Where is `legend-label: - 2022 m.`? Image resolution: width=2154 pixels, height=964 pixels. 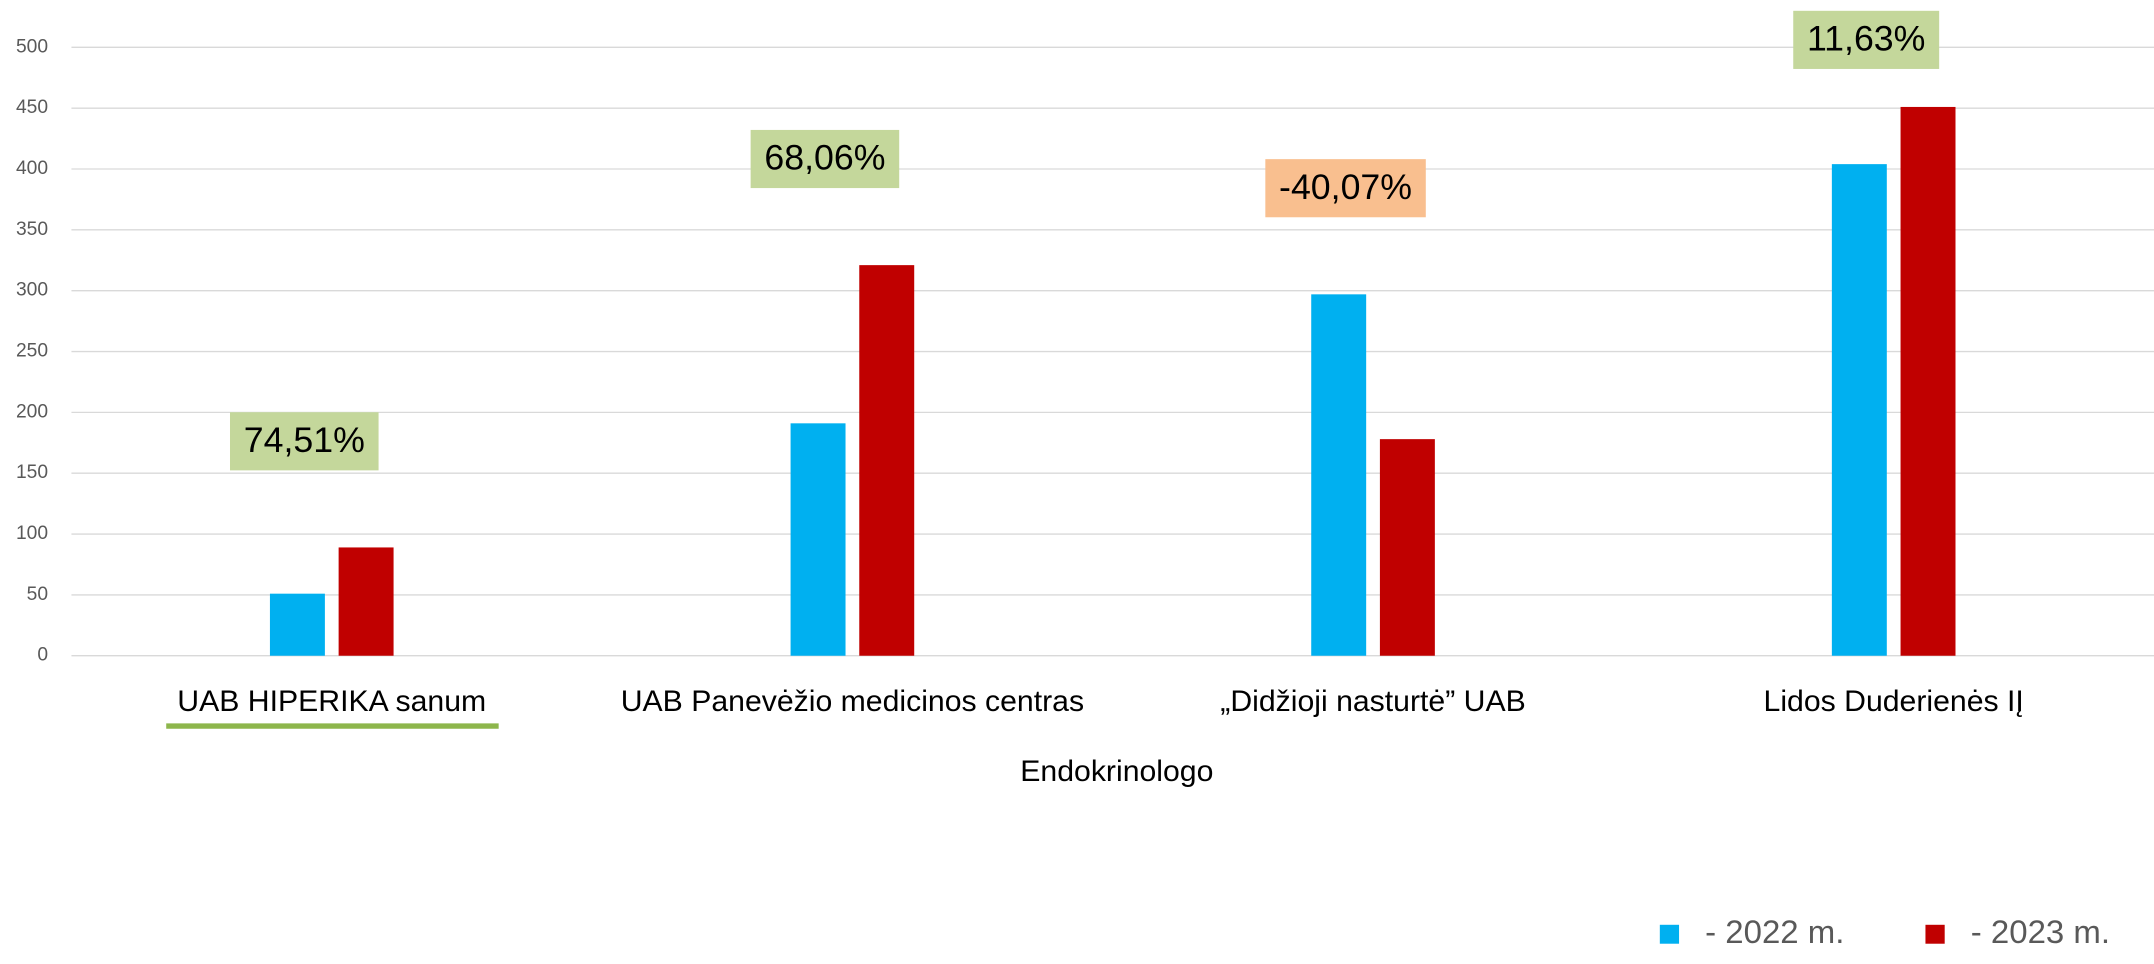 legend-label: - 2022 m. is located at coordinates (1774, 931).